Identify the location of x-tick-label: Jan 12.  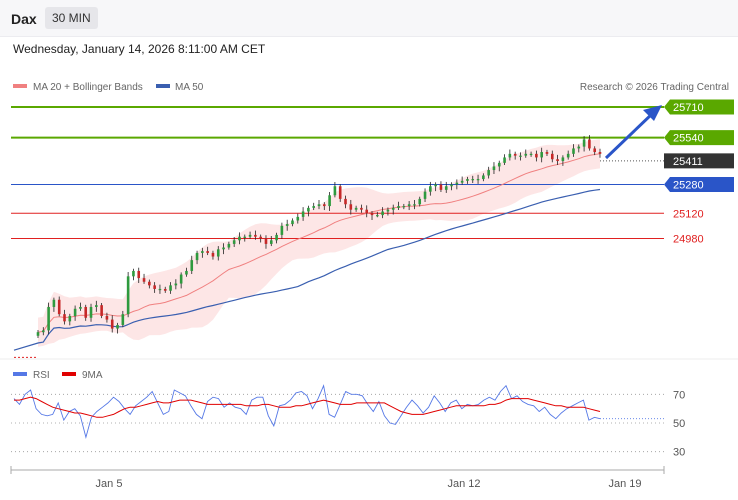
(463, 484).